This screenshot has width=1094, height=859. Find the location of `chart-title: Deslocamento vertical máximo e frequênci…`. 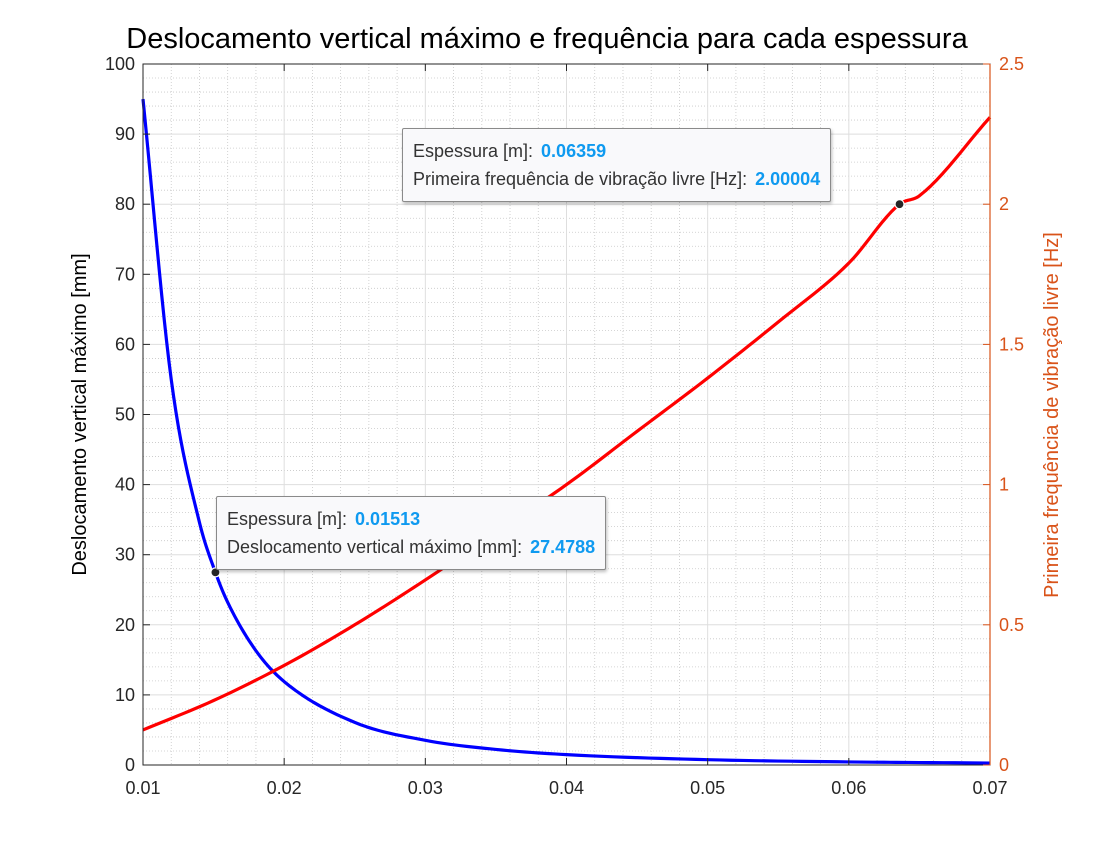

chart-title: Deslocamento vertical máximo e frequênci… is located at coordinates (547, 39).